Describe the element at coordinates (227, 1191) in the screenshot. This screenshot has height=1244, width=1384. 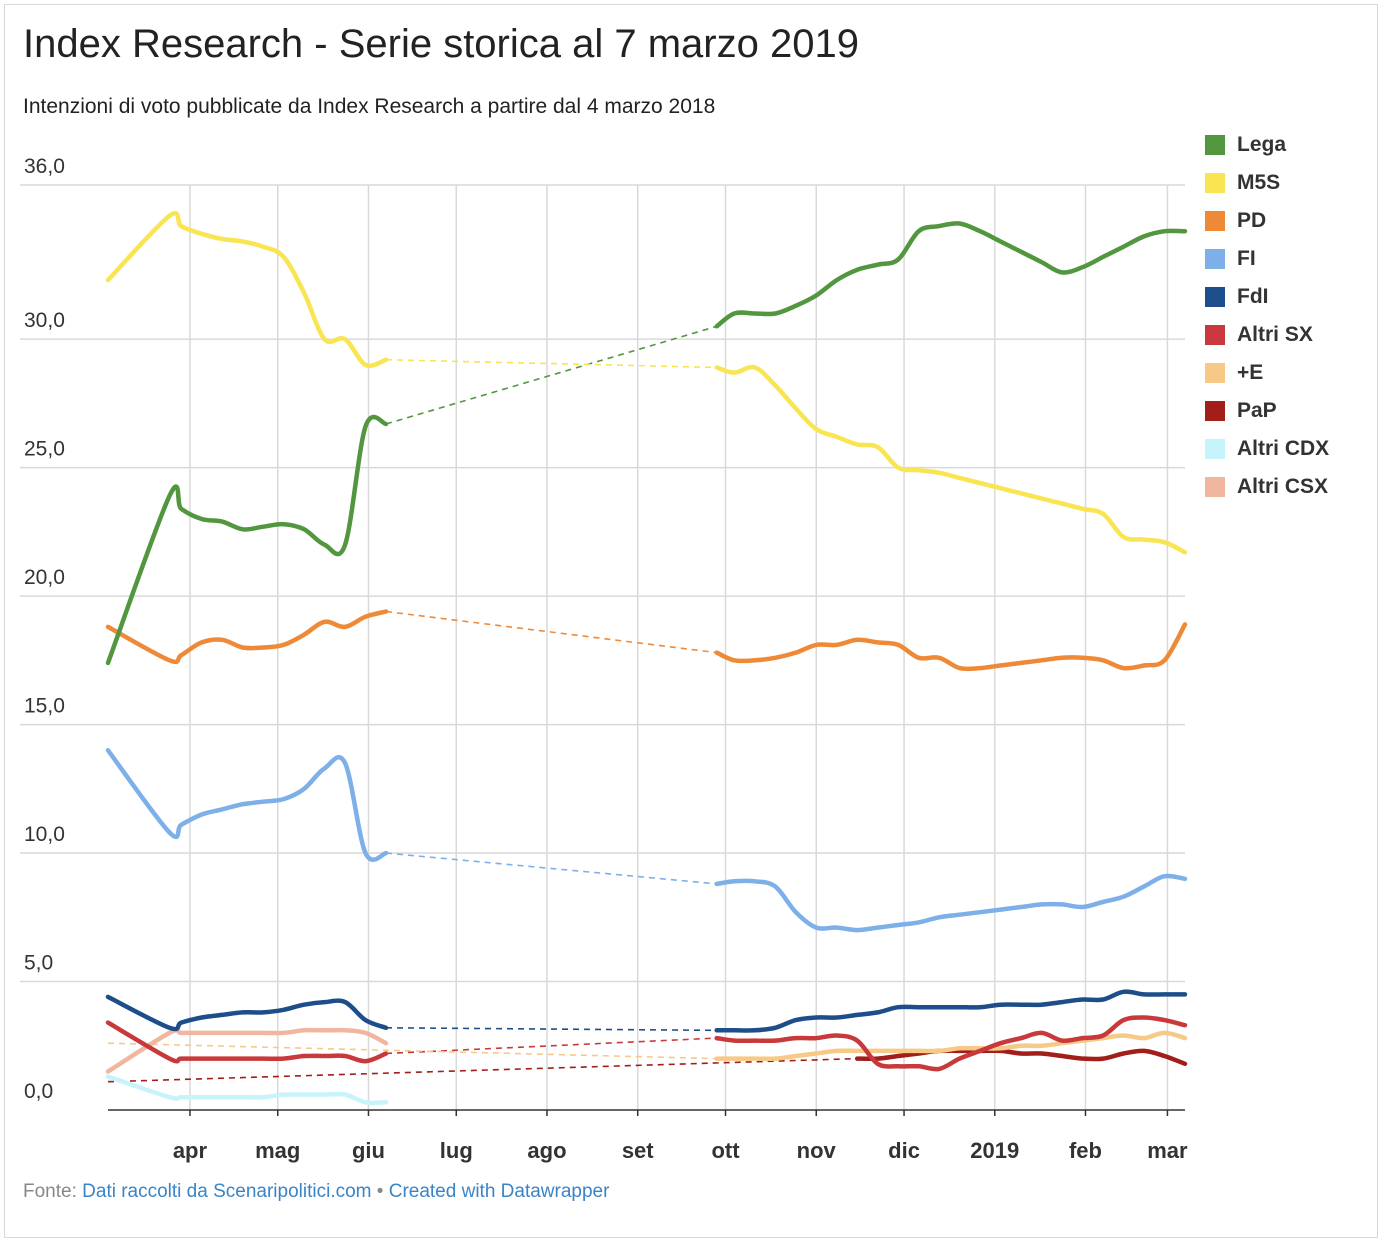
I see `source-link: Dati raccolti da Scenaripolitici.com` at that location.